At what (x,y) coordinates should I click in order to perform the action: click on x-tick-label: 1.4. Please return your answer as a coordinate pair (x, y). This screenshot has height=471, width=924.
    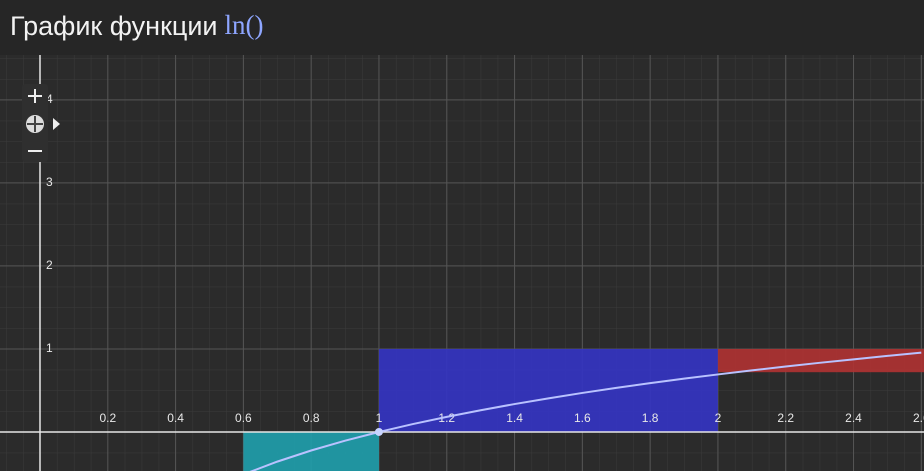
    Looking at the image, I should click on (514, 418).